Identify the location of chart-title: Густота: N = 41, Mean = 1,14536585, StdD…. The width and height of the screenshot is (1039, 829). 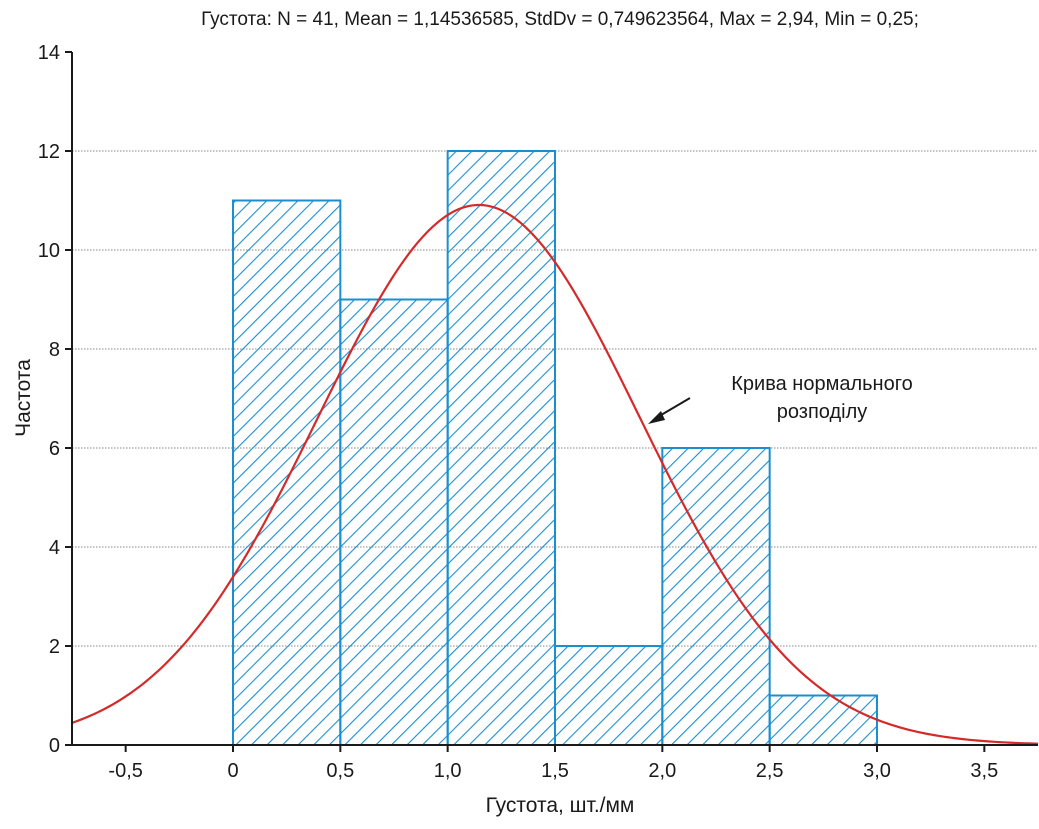
(560, 19).